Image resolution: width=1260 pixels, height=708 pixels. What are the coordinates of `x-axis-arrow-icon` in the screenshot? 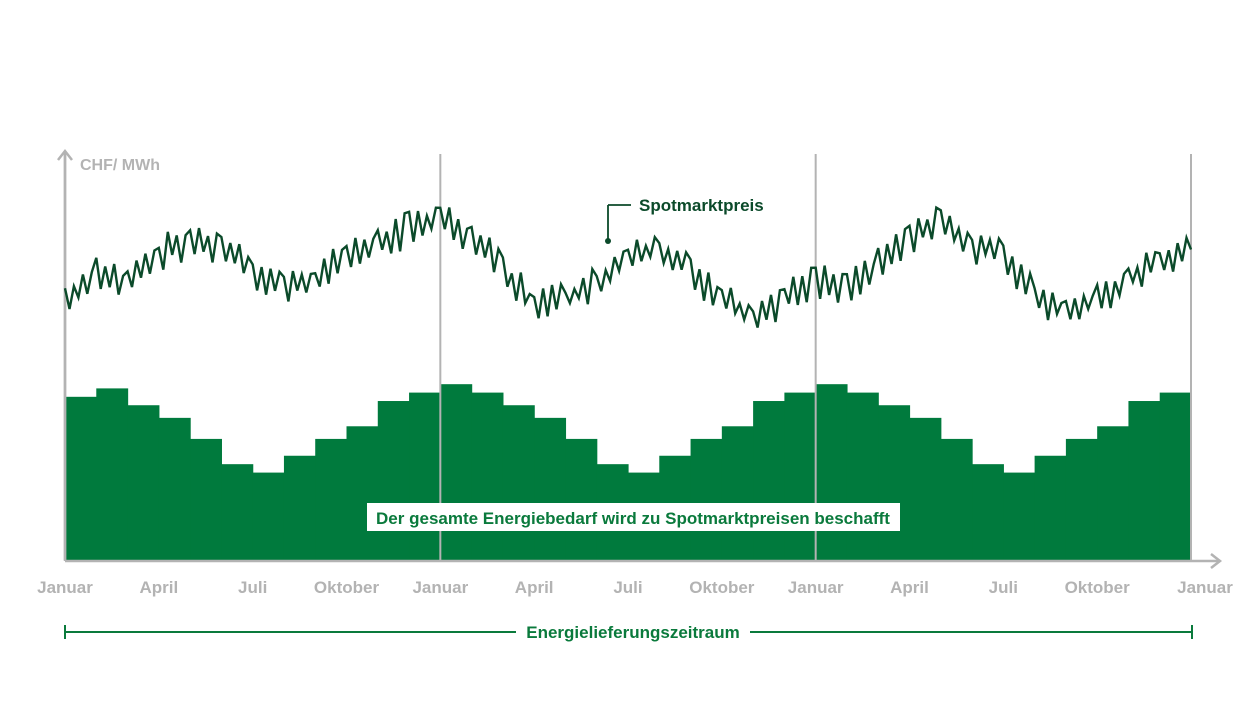 It's located at (1216, 561).